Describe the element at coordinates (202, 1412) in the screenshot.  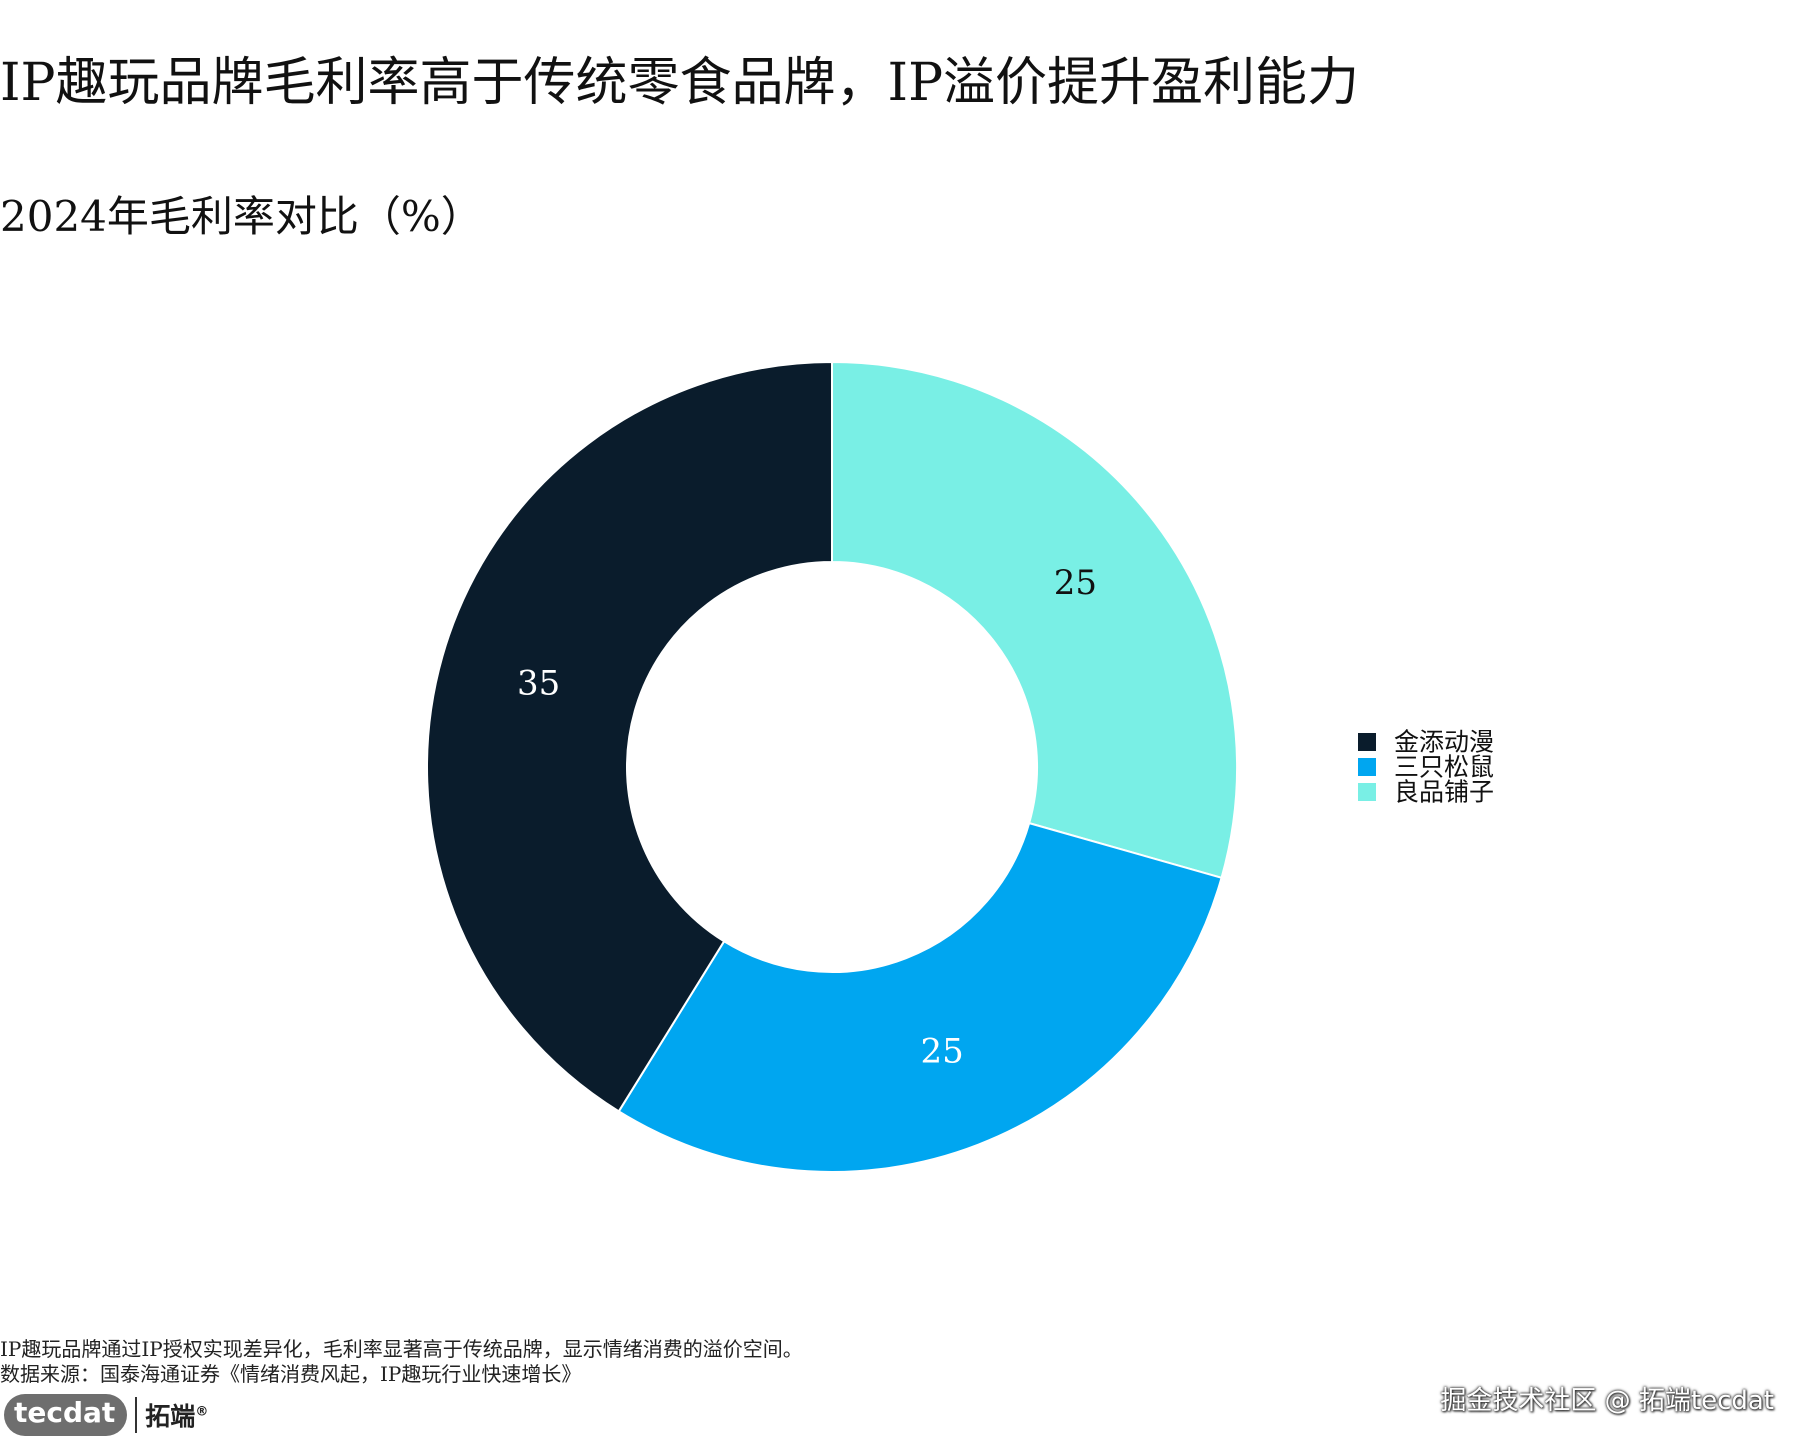
I see `logo-registered-mark: ®` at that location.